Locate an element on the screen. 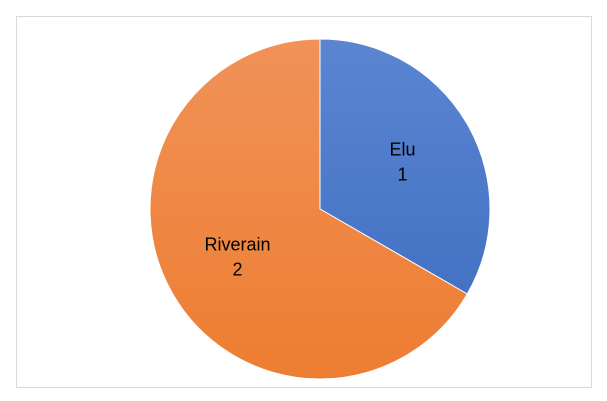  slice-value-elu: 1 is located at coordinates (402, 174).